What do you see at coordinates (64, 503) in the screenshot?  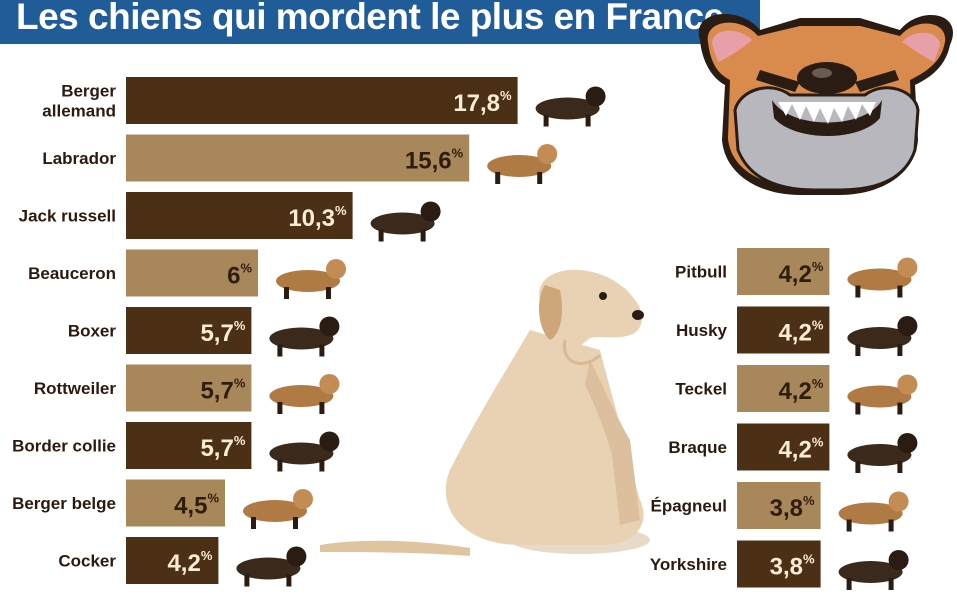 I see `category-label: Berger belge` at bounding box center [64, 503].